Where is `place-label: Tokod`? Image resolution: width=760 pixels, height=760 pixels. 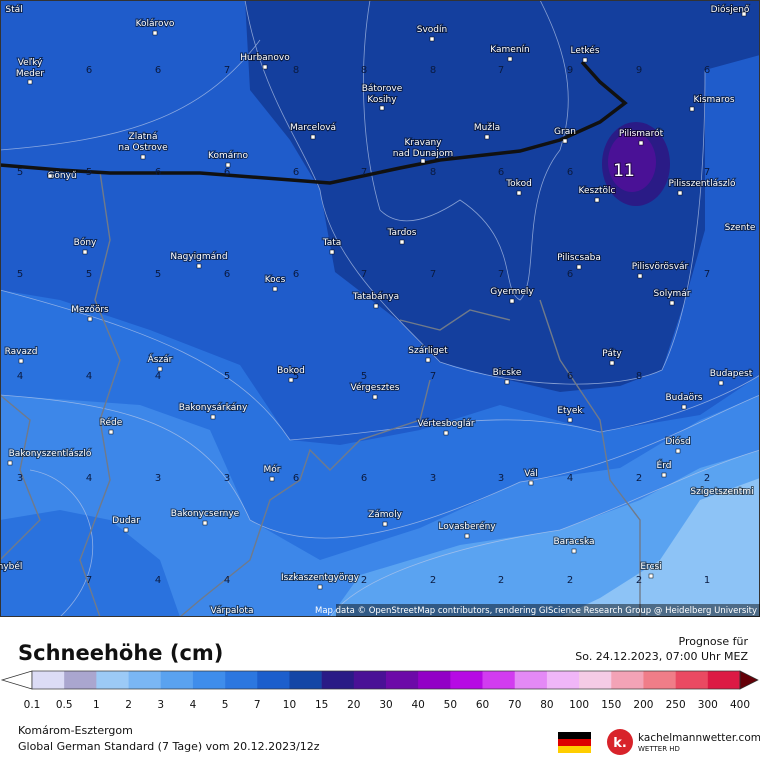 place-label: Tokod is located at coordinates (518, 184).